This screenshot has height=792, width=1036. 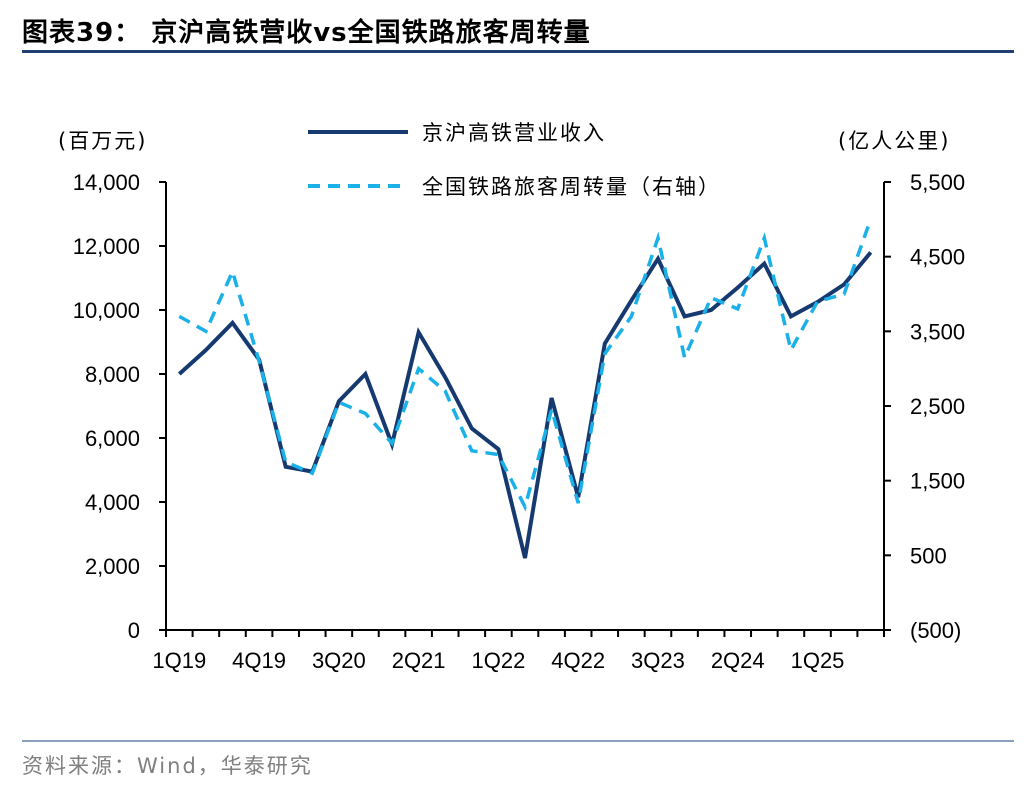 I want to click on right-tick-label: 500, so click(x=928, y=555).